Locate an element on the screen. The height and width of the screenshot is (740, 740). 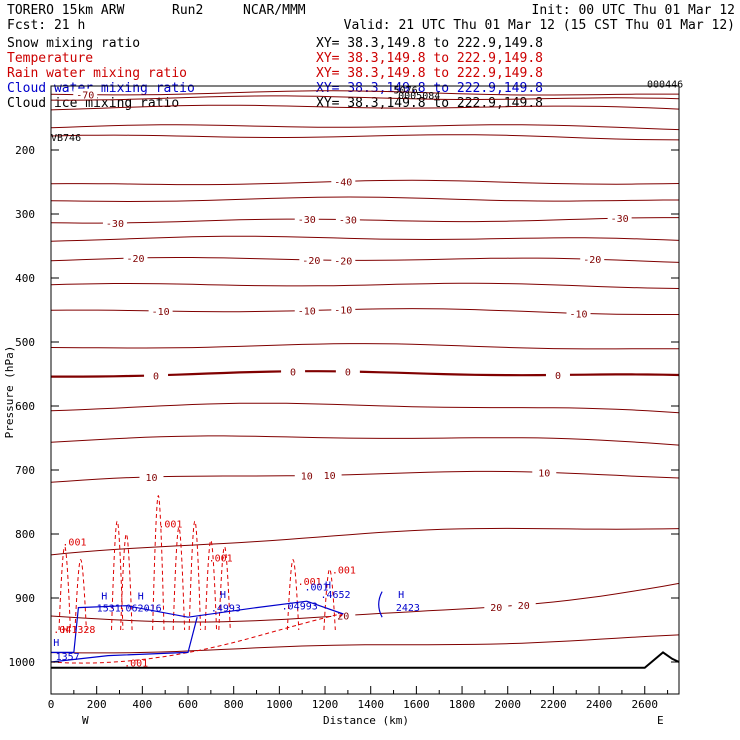
cloud-contour-label: 1357 is located at coordinates (68, 657).